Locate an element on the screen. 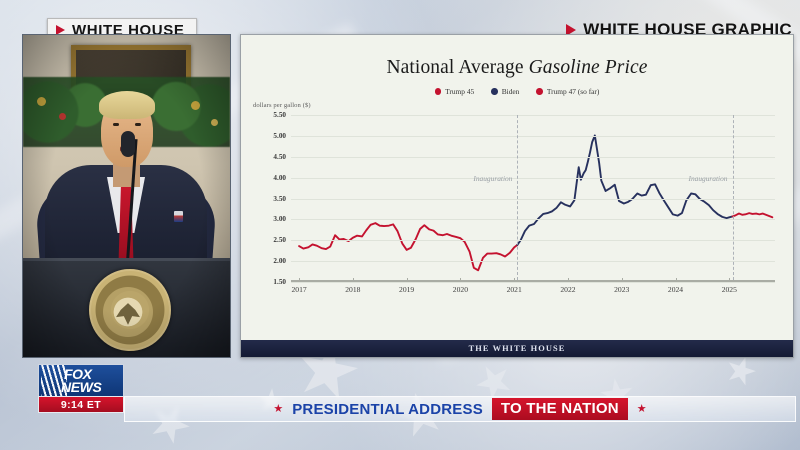 Image resolution: width=800 pixels, height=450 pixels. x-axis-tick-label: 2024 is located at coordinates (675, 289).